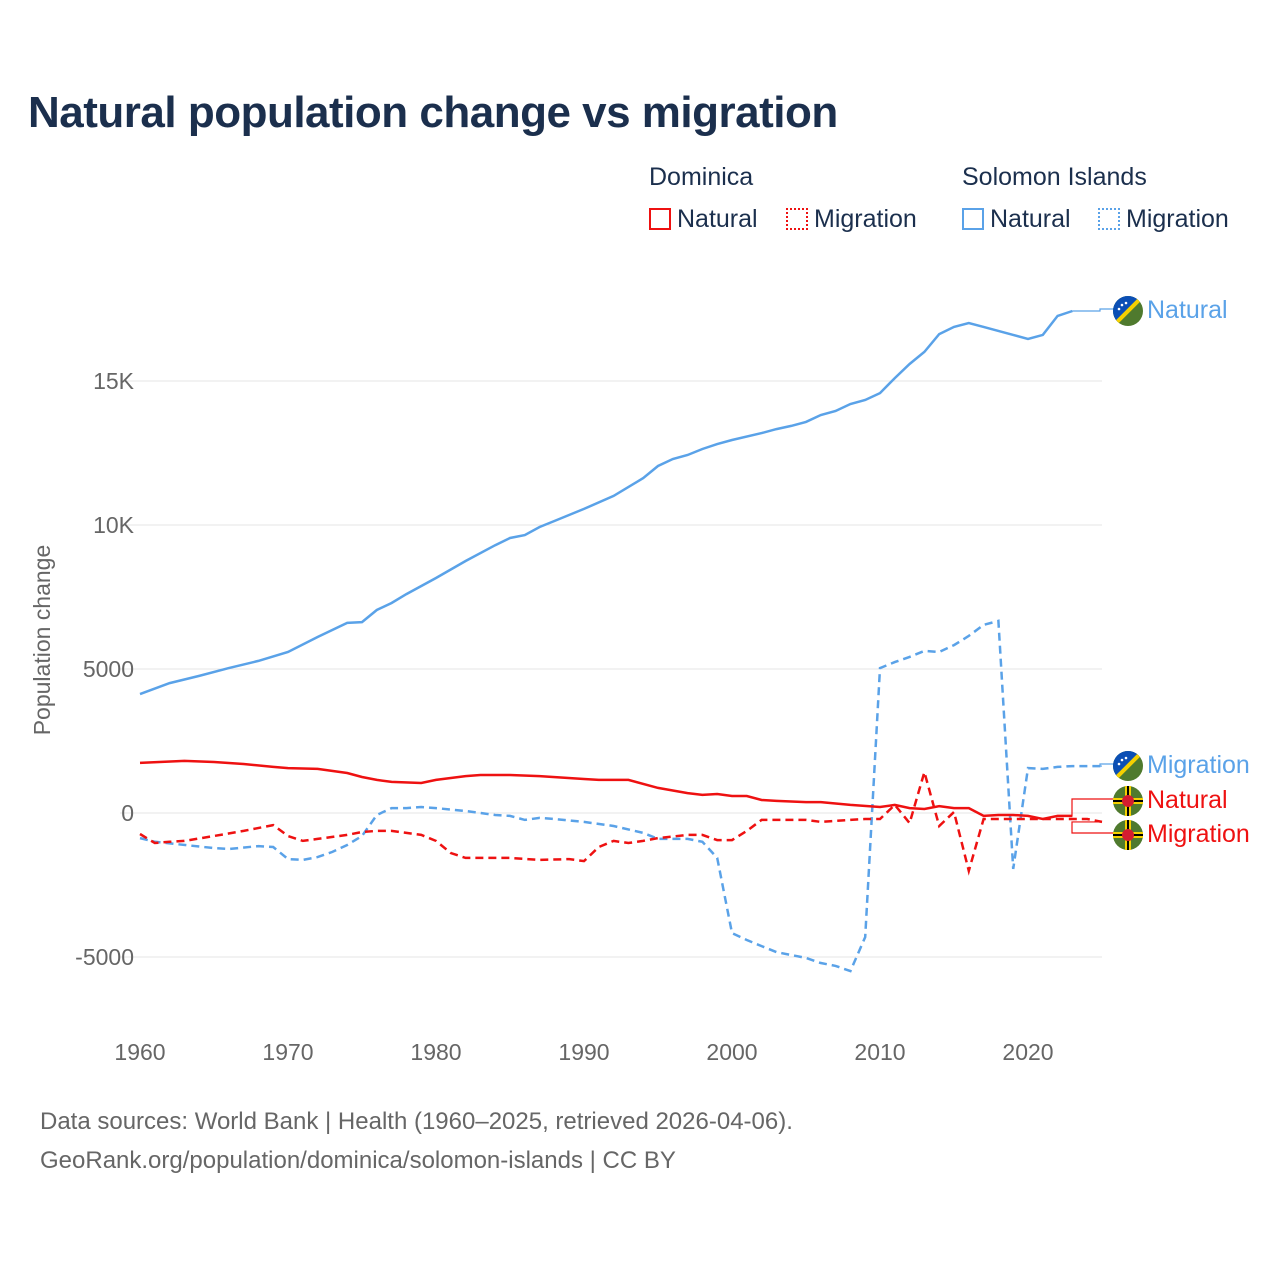  What do you see at coordinates (287, 1052) in the screenshot?
I see `x-tick-label: 1970` at bounding box center [287, 1052].